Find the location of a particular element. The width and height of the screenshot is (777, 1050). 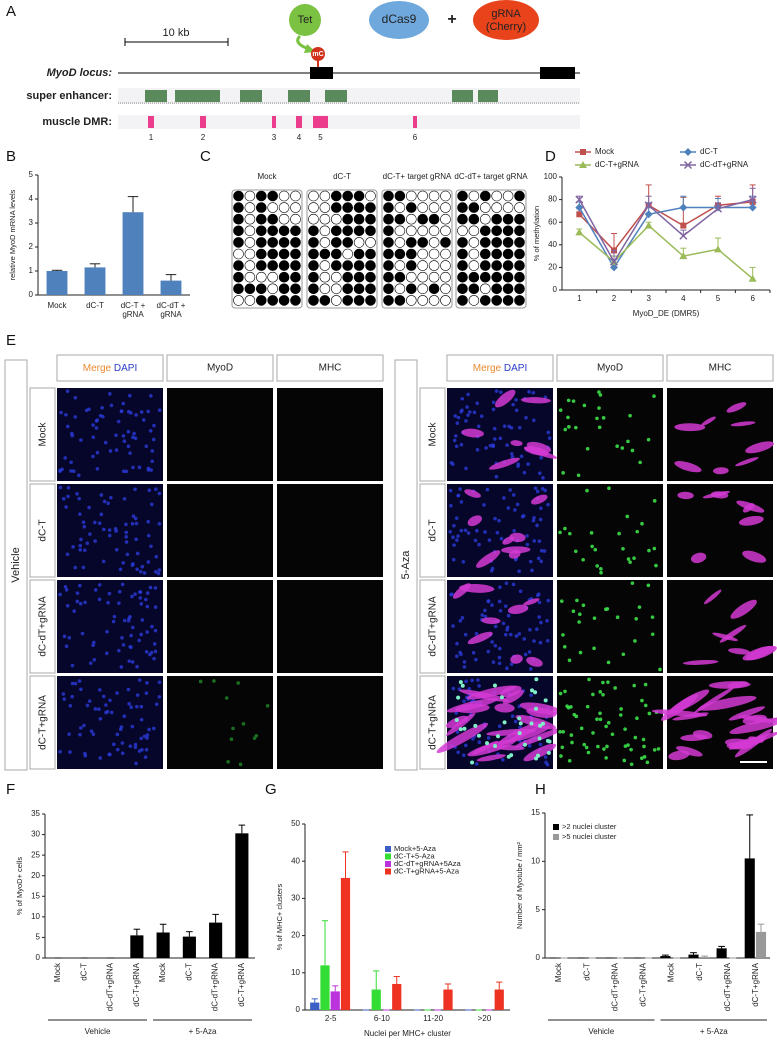

tet-label: Tet is located at coordinates (305, 20).